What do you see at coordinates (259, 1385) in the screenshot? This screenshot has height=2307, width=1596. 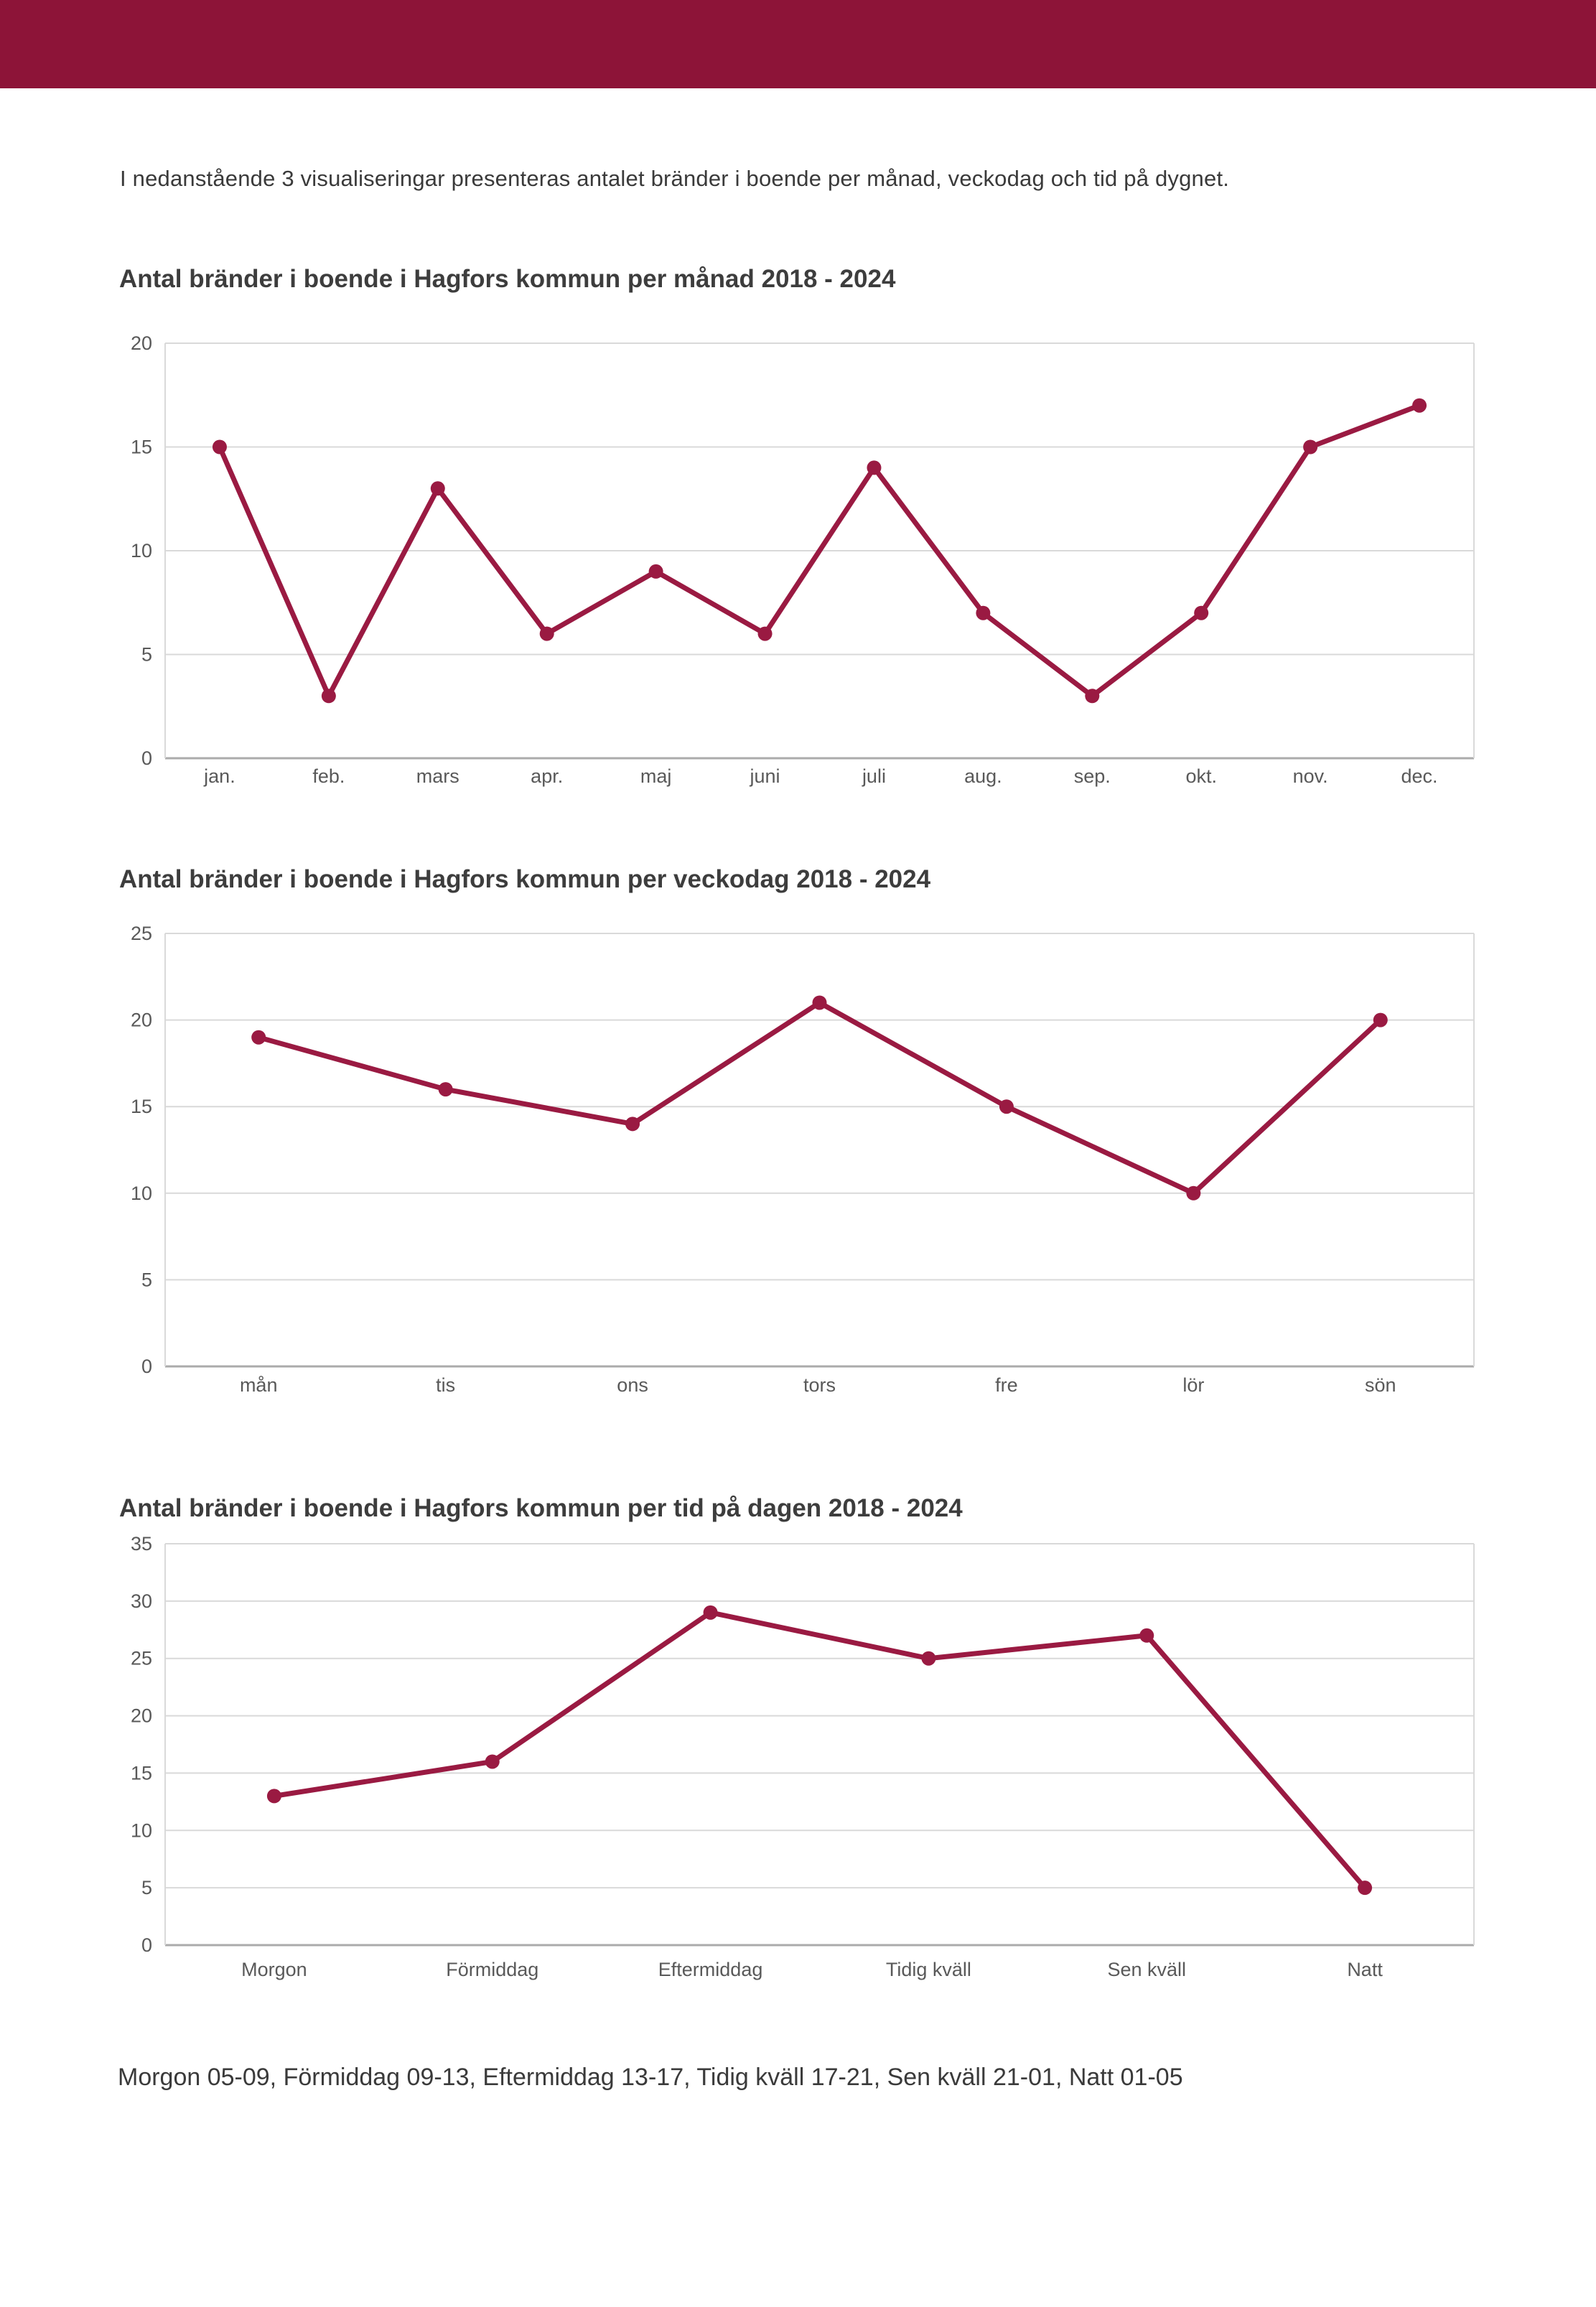 I see `x-category-label: mån` at bounding box center [259, 1385].